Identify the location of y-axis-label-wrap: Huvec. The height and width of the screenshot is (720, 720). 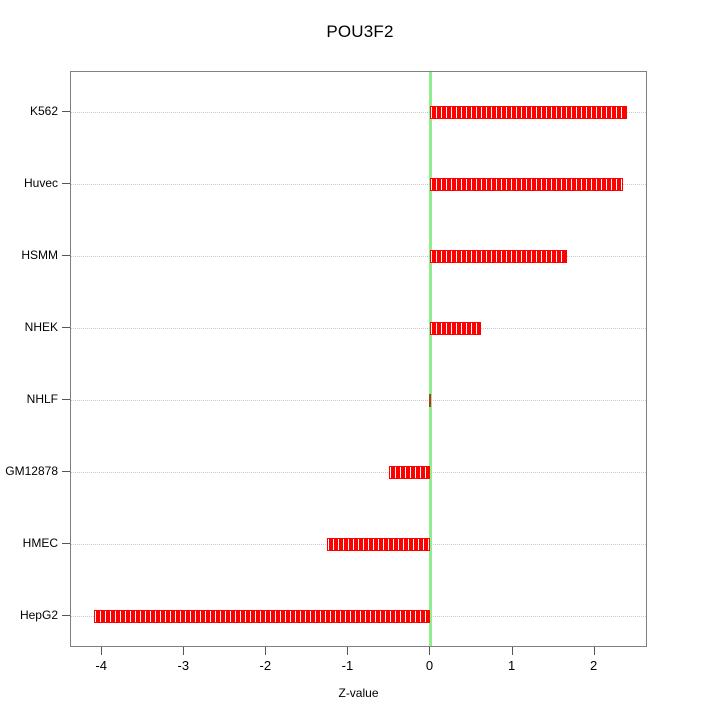
(29, 183).